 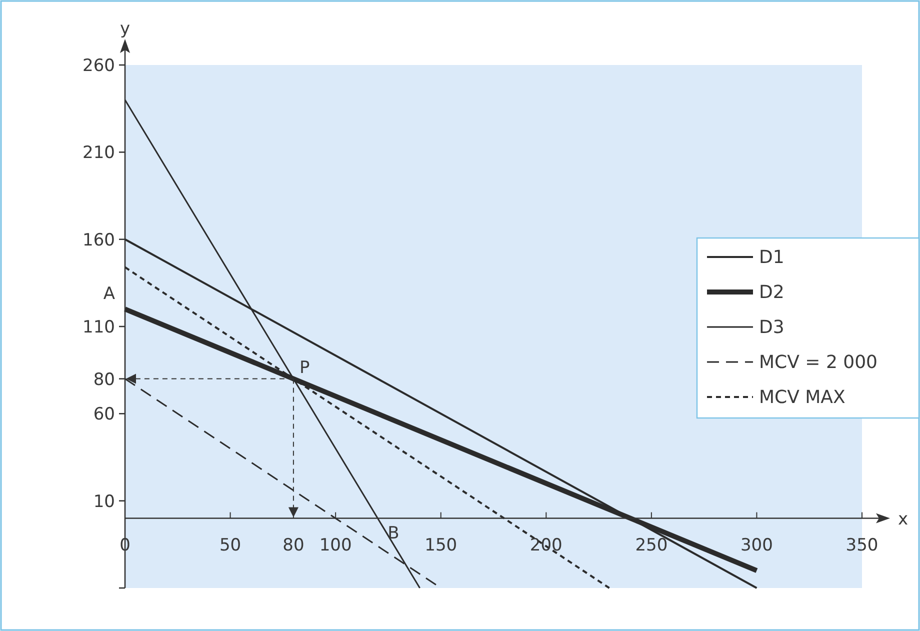 What do you see at coordinates (818, 362) in the screenshot?
I see `legend-label: MCV = 2 000` at bounding box center [818, 362].